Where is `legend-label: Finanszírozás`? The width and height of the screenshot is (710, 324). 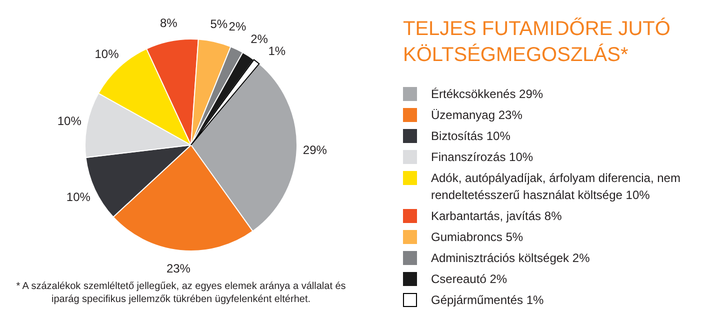 legend-label: Finanszírozás is located at coordinates (468, 157).